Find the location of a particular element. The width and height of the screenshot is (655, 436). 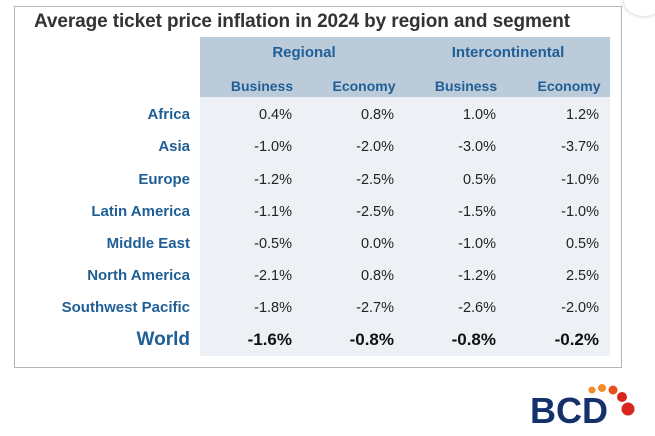

row-label: Europe is located at coordinates (164, 179).